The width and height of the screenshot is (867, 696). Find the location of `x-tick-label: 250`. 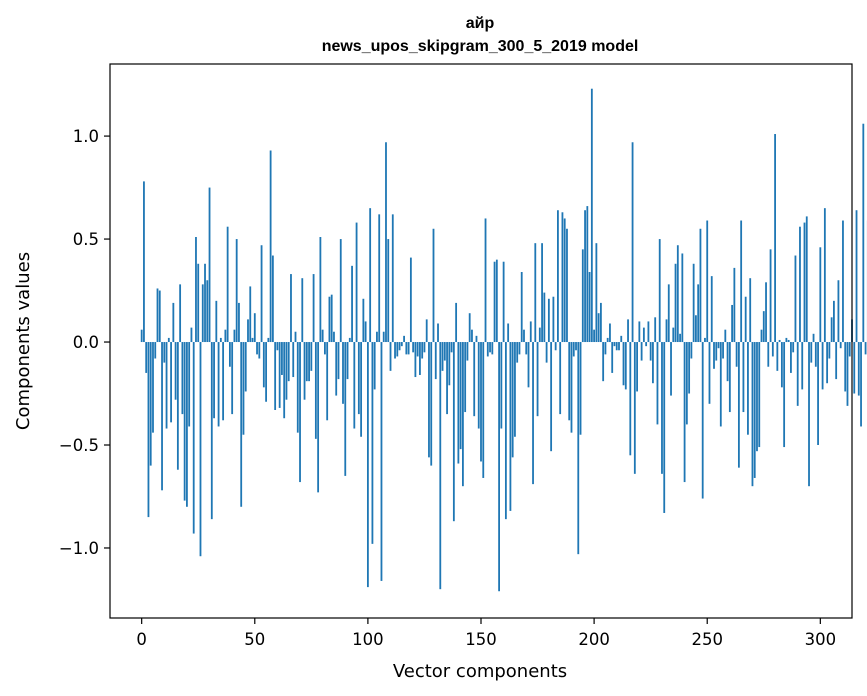

x-tick-label: 250 is located at coordinates (707, 639).